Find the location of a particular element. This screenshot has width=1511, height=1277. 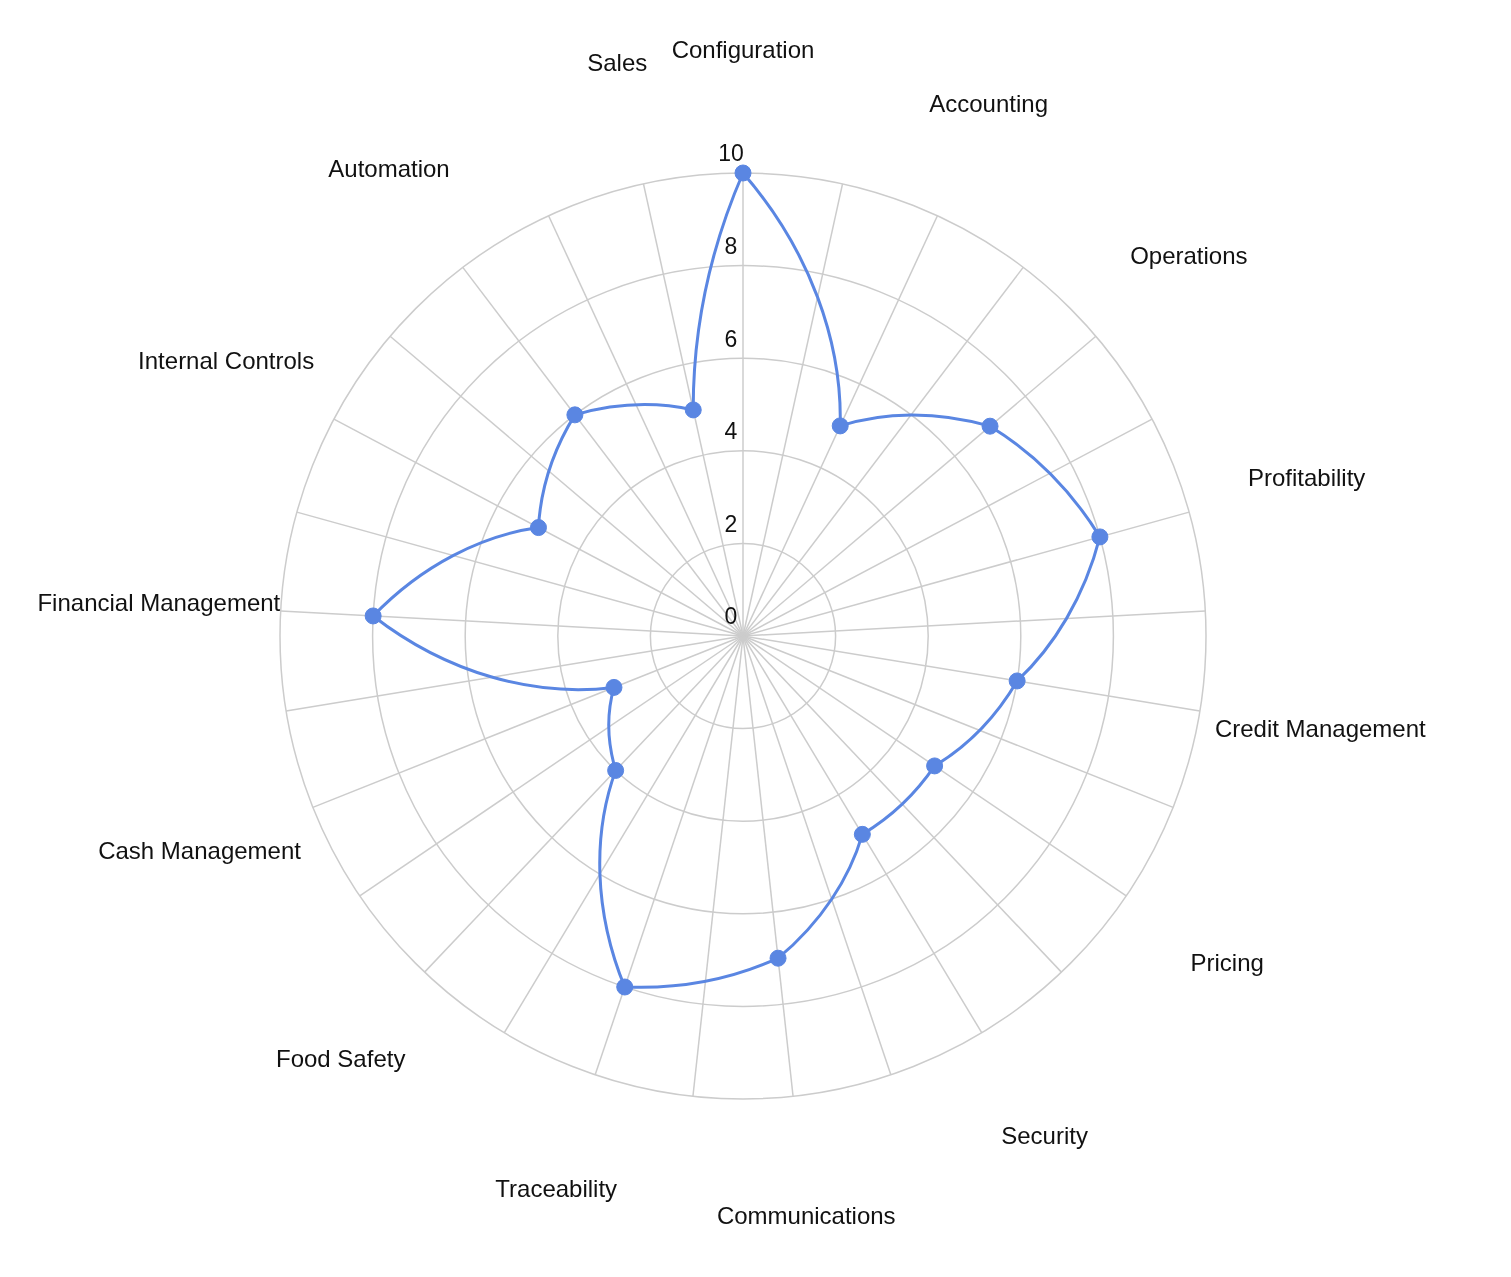

spoke-label: Accounting is located at coordinates (989, 103).